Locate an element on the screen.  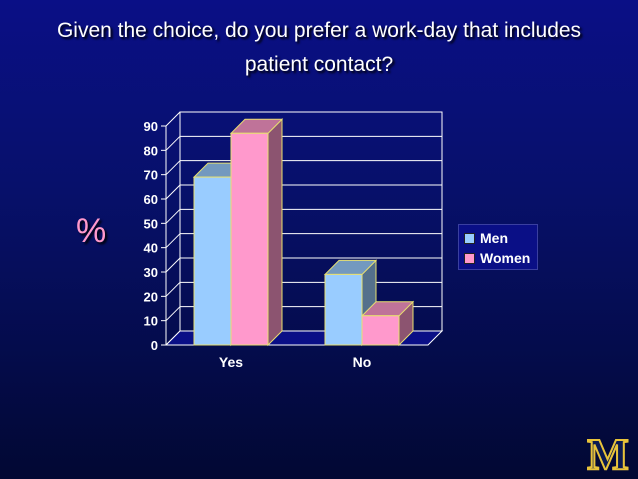
university-block-m-logo: M is located at coordinates (608, 455).